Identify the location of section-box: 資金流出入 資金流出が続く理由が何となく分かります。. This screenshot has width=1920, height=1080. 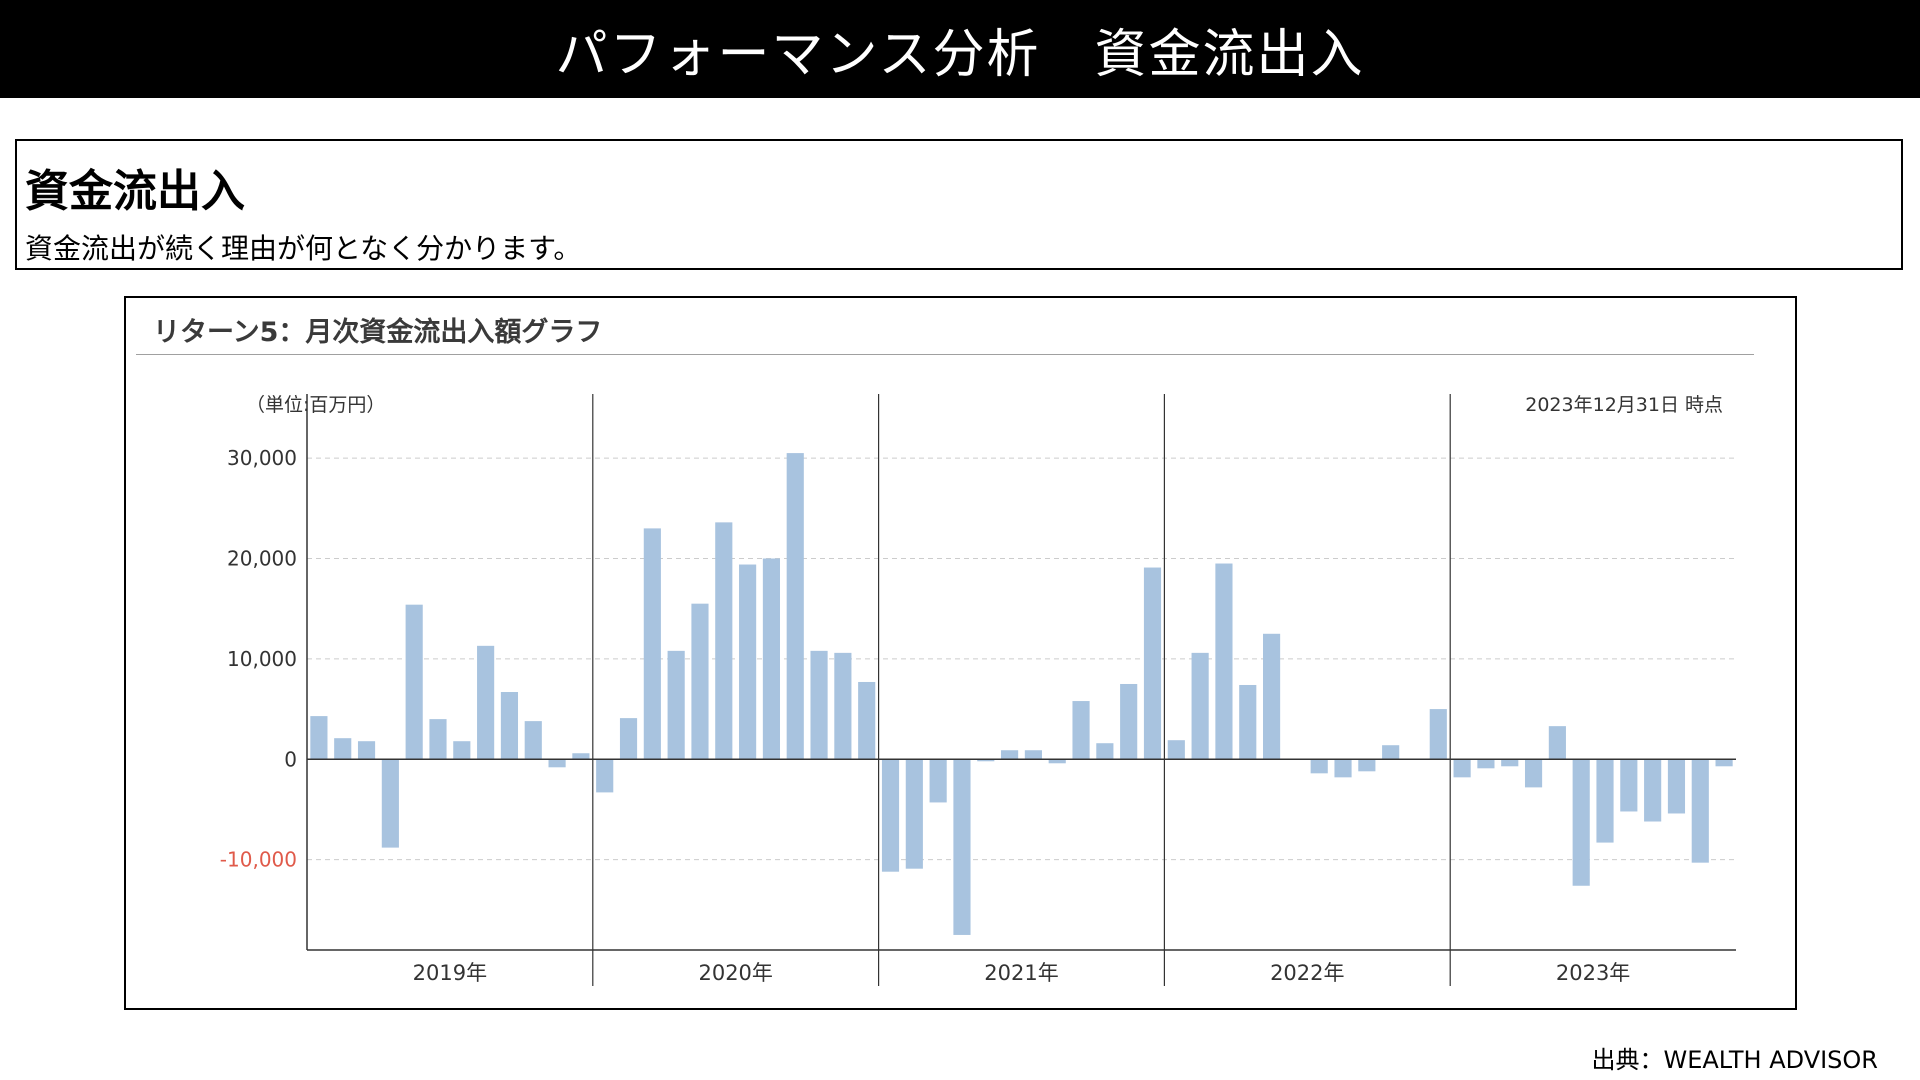
(959, 204).